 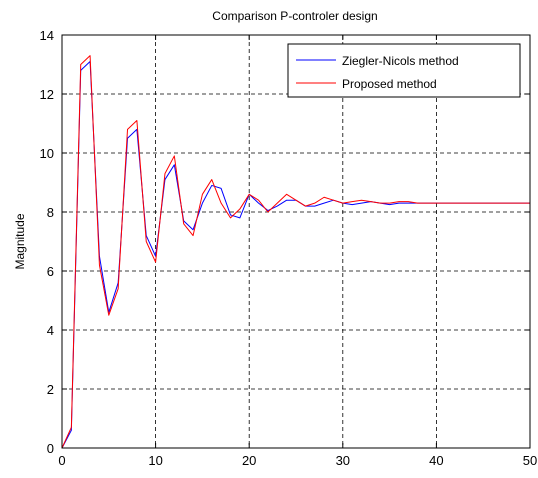 I want to click on y-axis-label: Magnitude, so click(x=20, y=241).